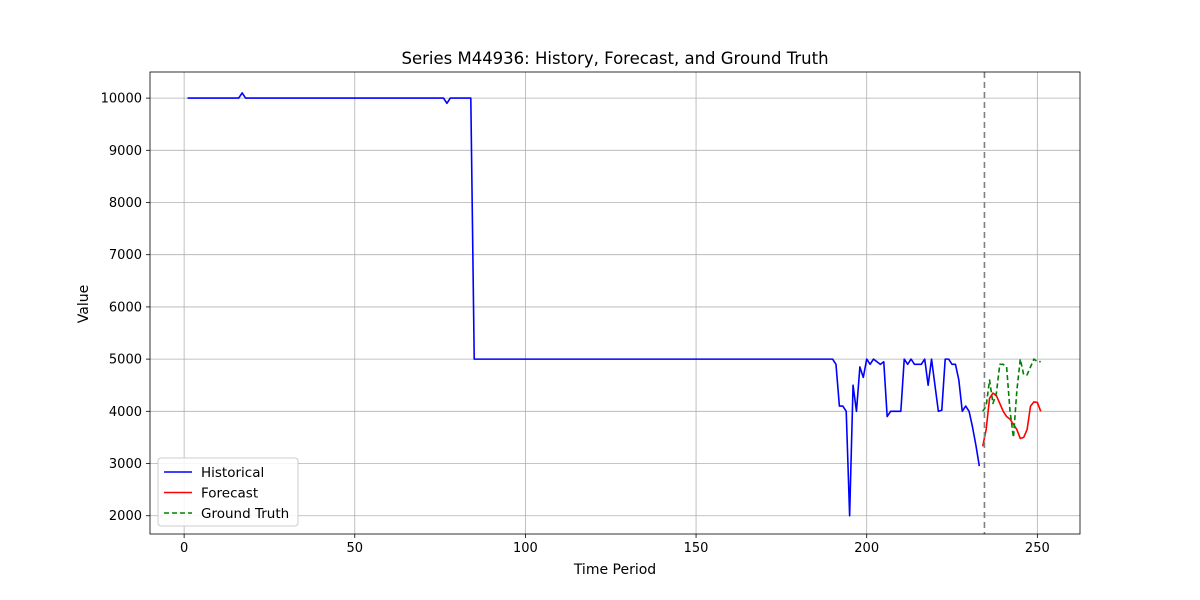  What do you see at coordinates (125, 151) in the screenshot?
I see `y-tick-label: 9000` at bounding box center [125, 151].